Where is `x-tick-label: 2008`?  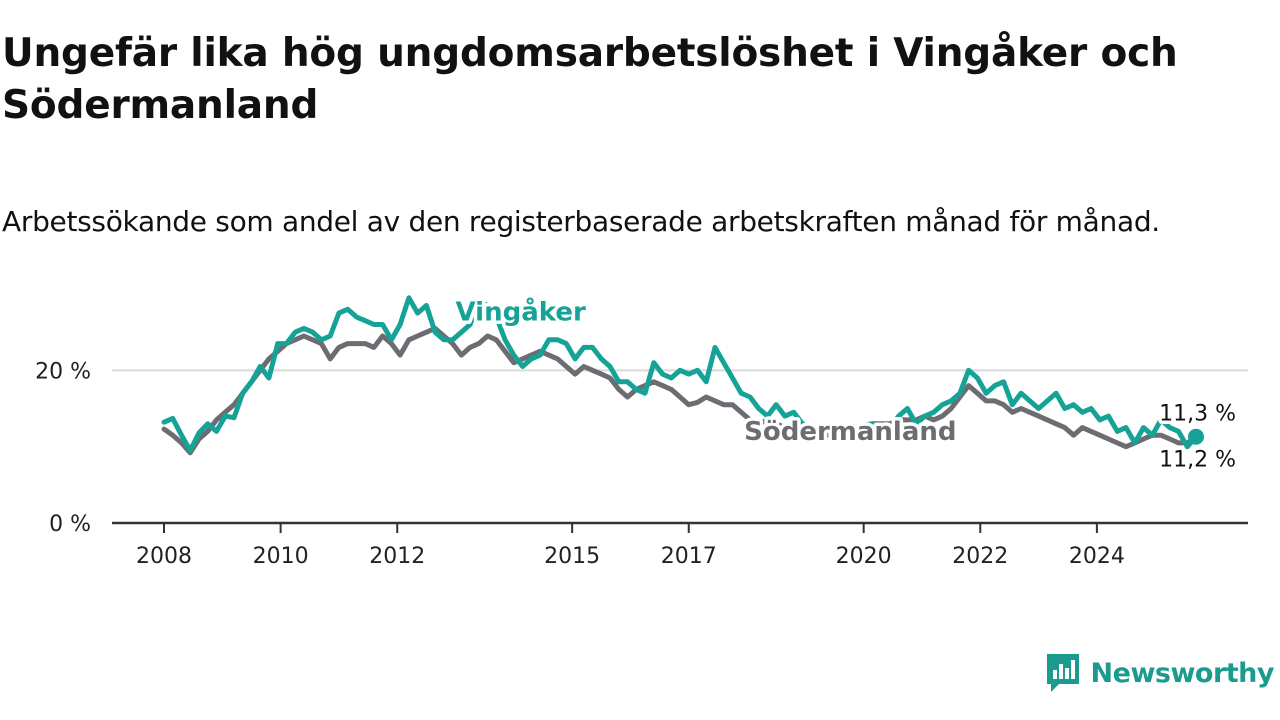 x-tick-label: 2008 is located at coordinates (164, 556).